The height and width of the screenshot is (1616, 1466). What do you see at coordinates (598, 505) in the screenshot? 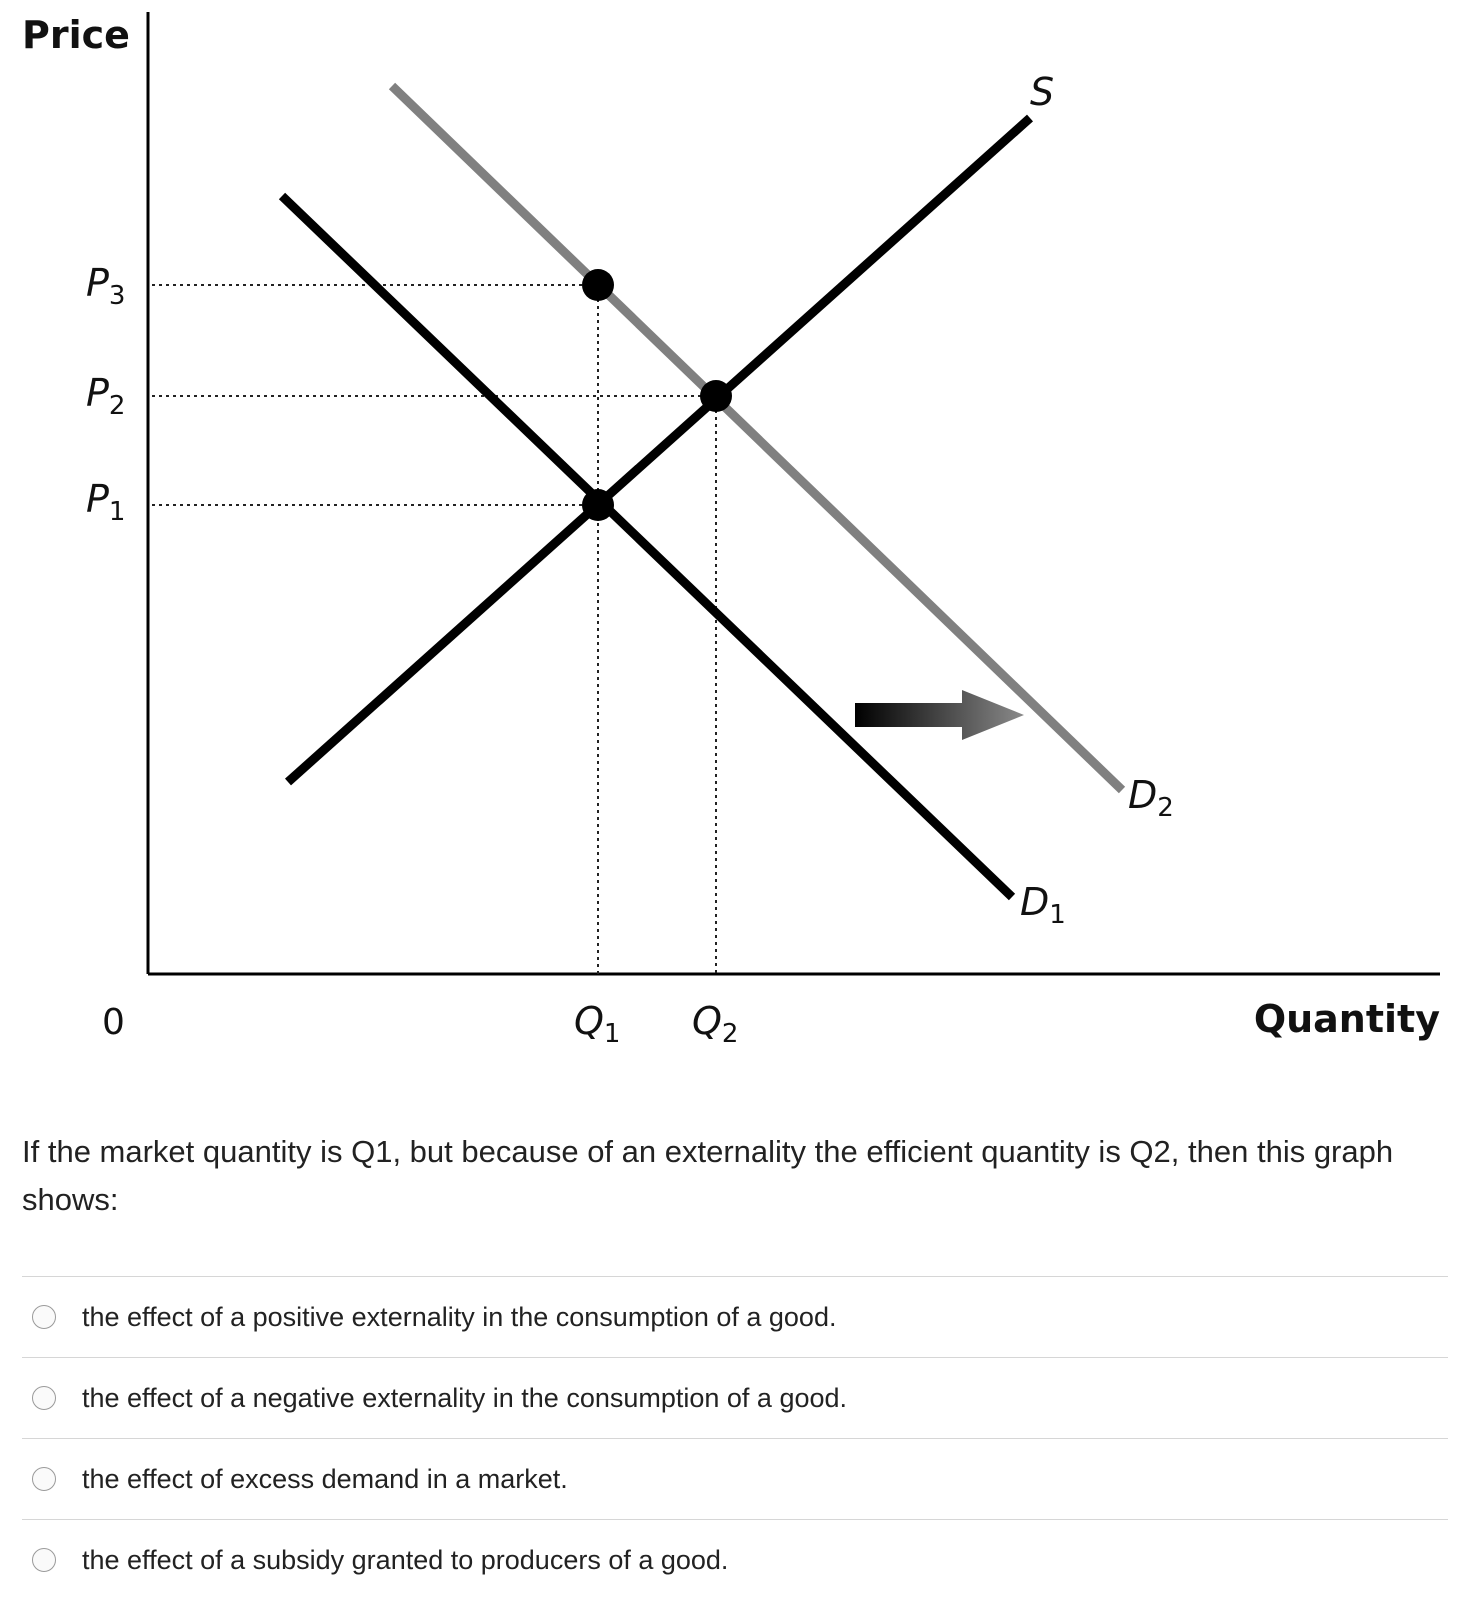
I see `point-q1-p1` at bounding box center [598, 505].